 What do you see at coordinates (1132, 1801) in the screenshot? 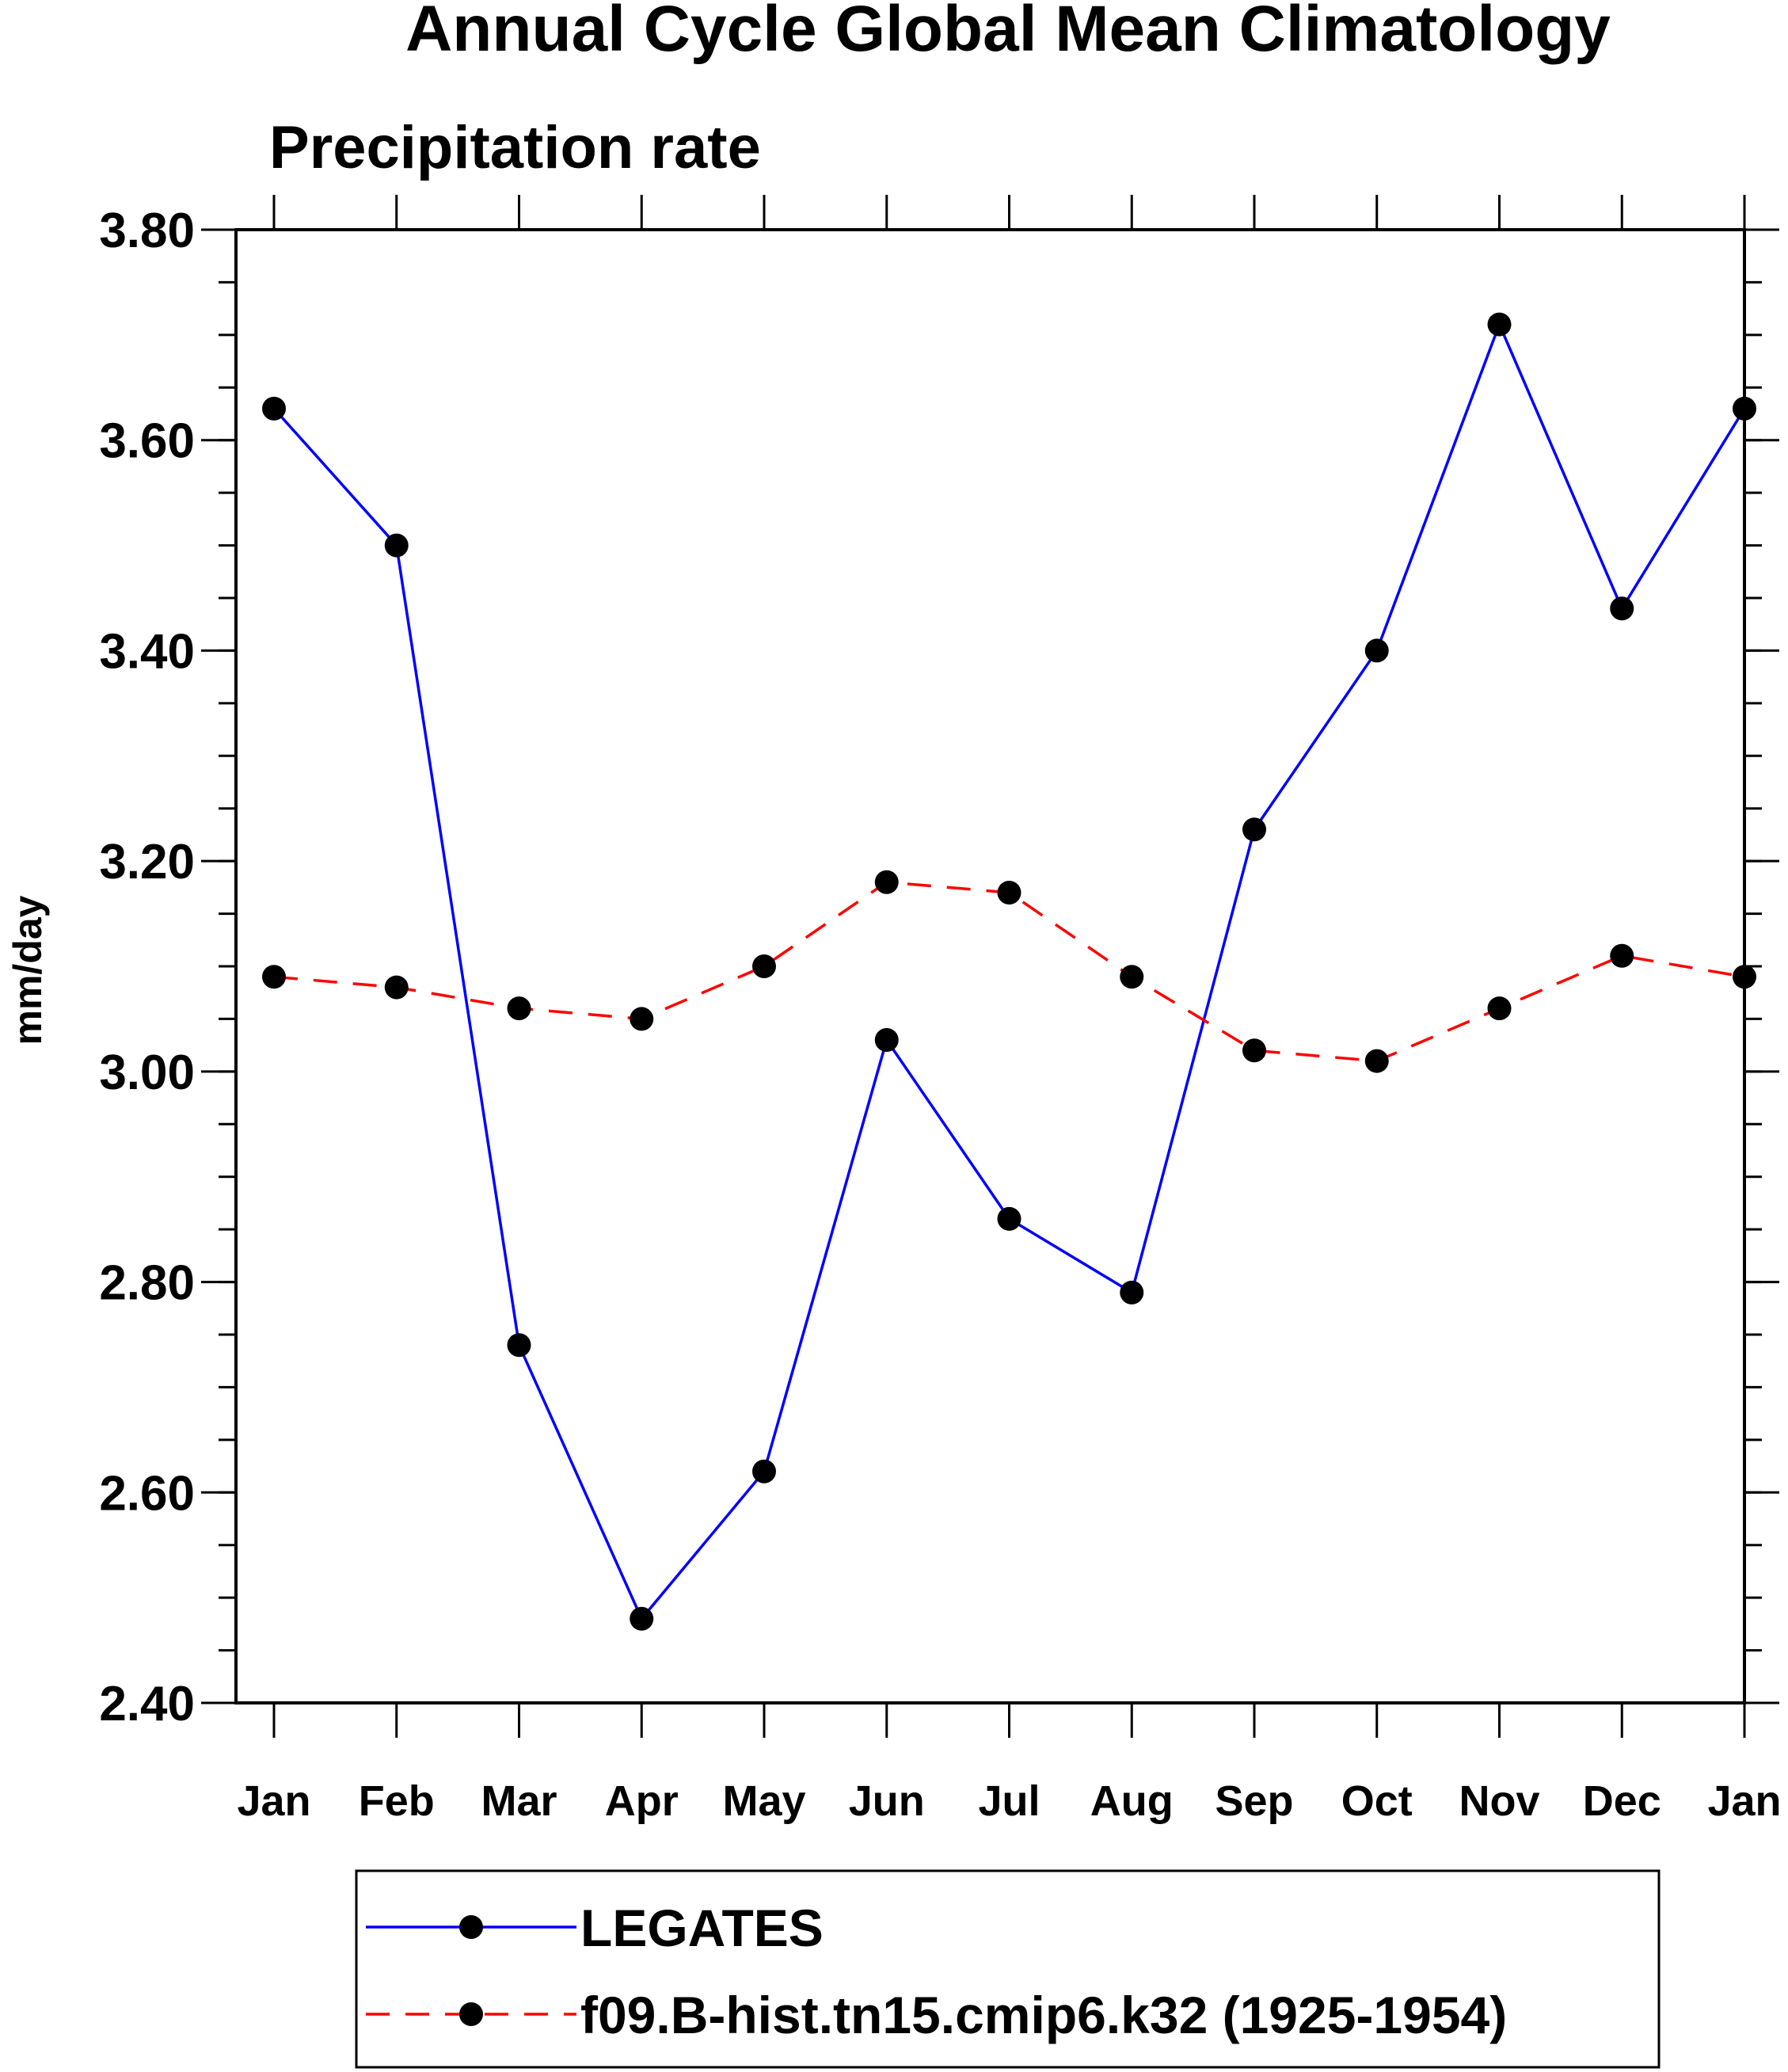
I see `x-tick-label: Aug` at bounding box center [1132, 1801].